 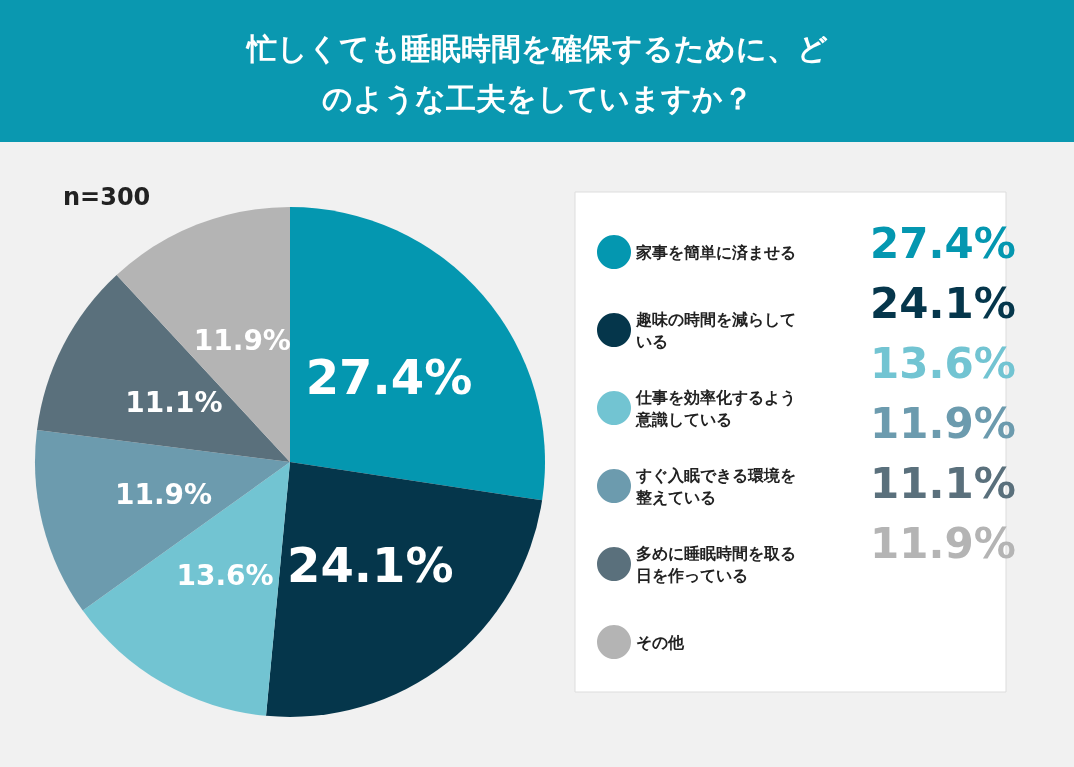 What do you see at coordinates (943, 303) in the screenshot?
I see `text: 24.1%` at bounding box center [943, 303].